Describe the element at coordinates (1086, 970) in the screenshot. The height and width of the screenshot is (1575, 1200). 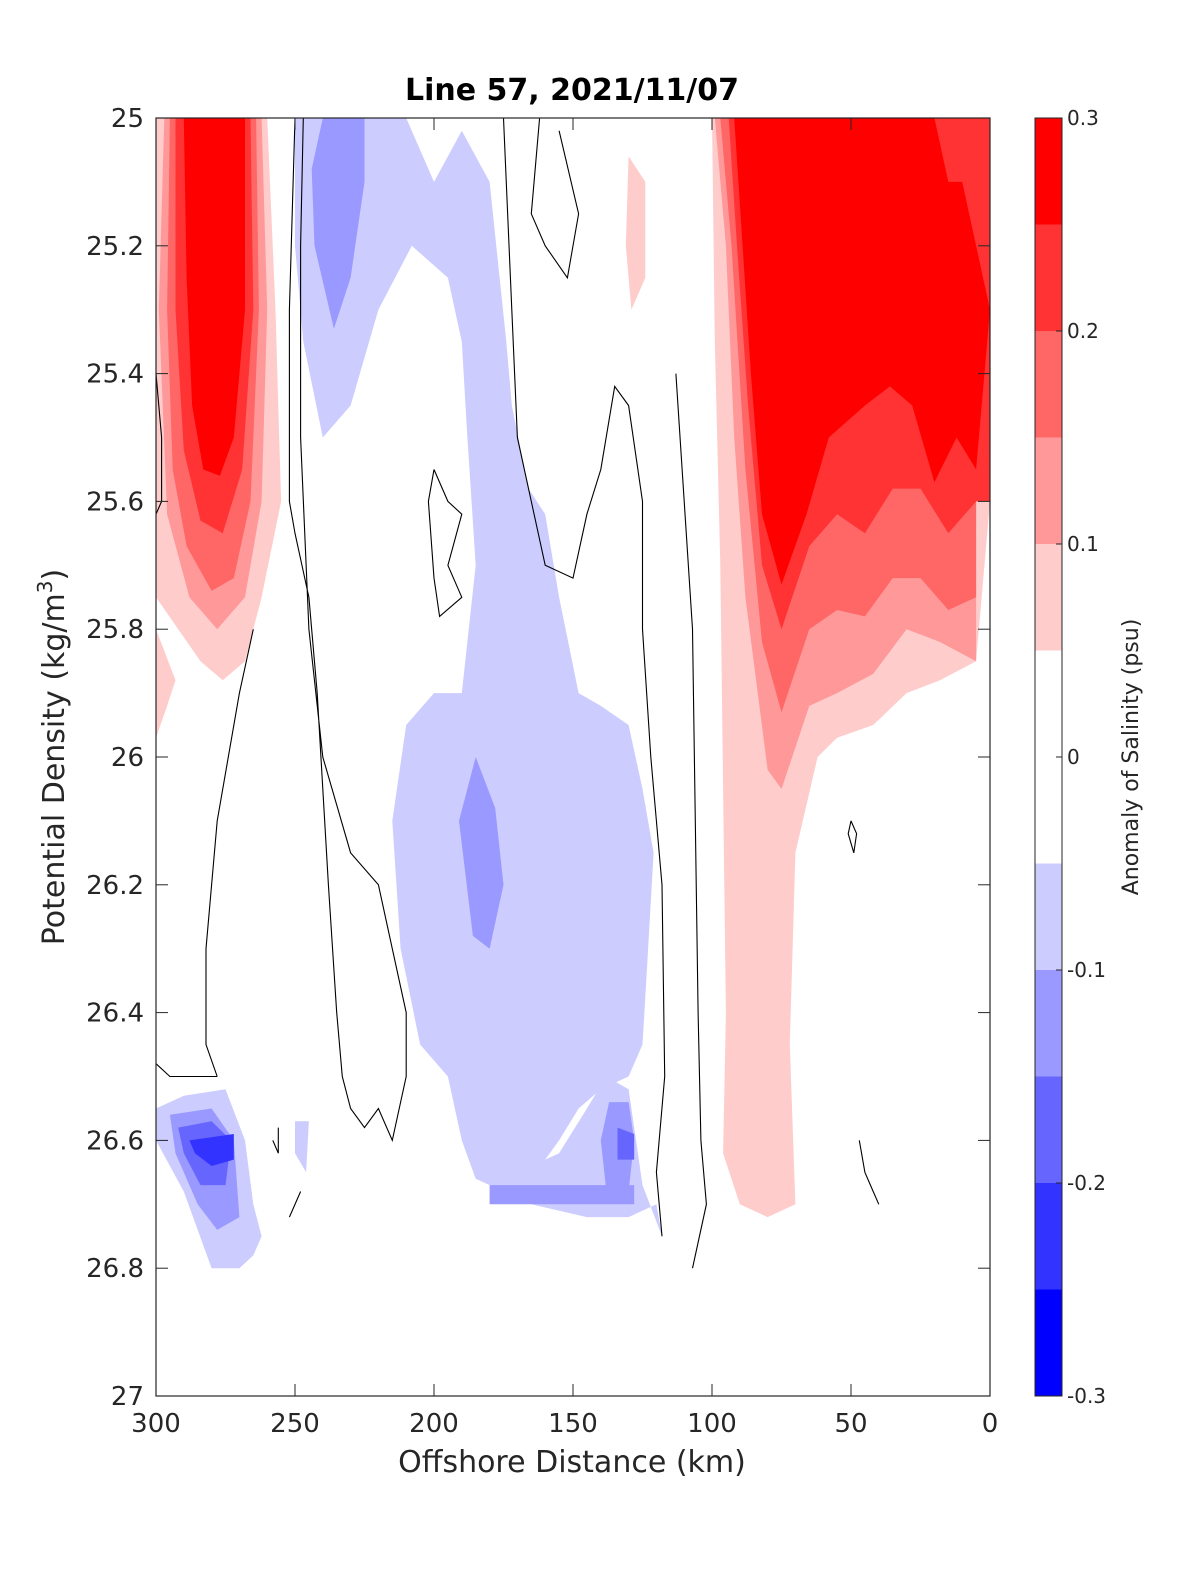
I see `colorbar-tick-label: -0.1` at that location.